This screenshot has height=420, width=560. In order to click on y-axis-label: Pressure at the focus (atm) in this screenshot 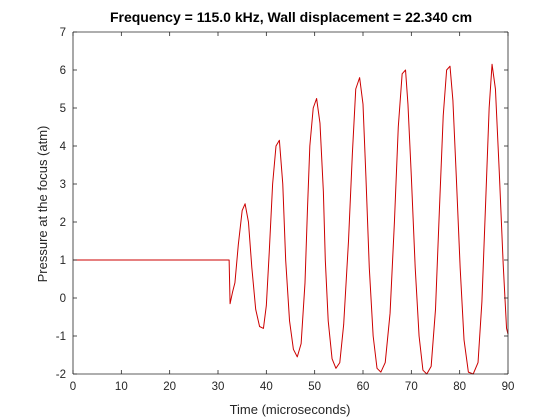, I will do `click(42, 204)`.